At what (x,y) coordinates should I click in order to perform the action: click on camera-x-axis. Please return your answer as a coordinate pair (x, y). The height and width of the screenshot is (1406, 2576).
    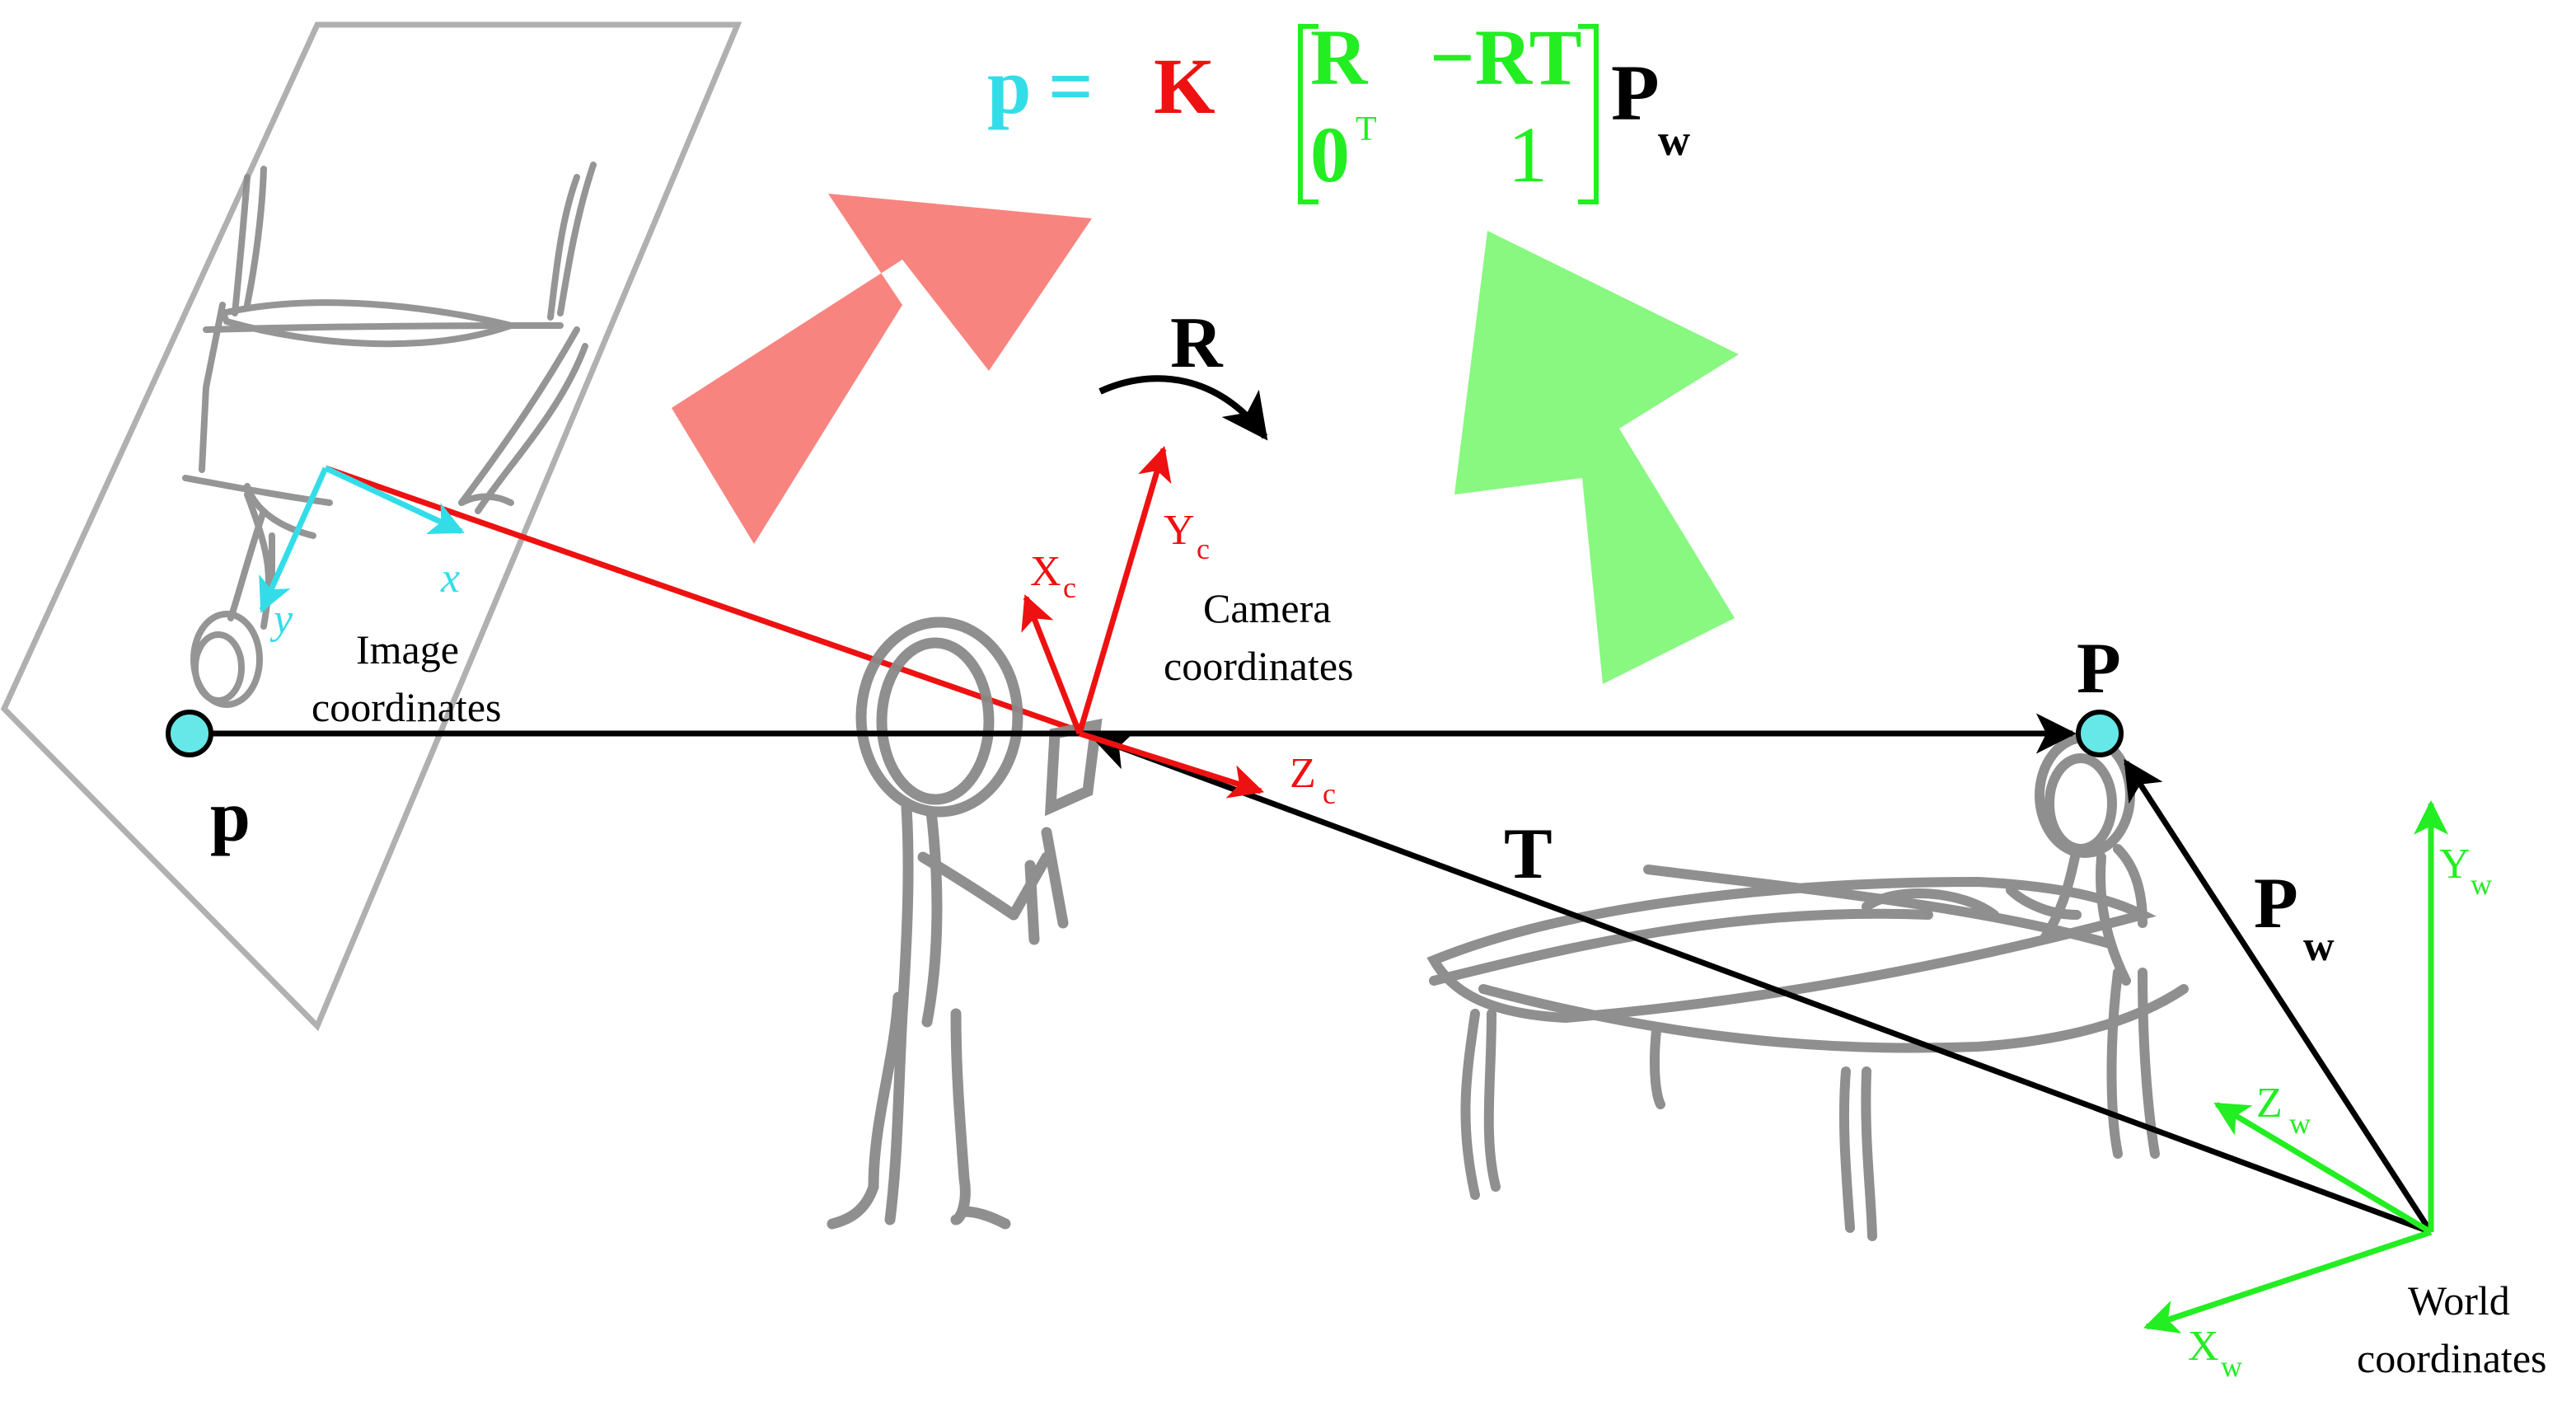
    Looking at the image, I should click on (1052, 664).